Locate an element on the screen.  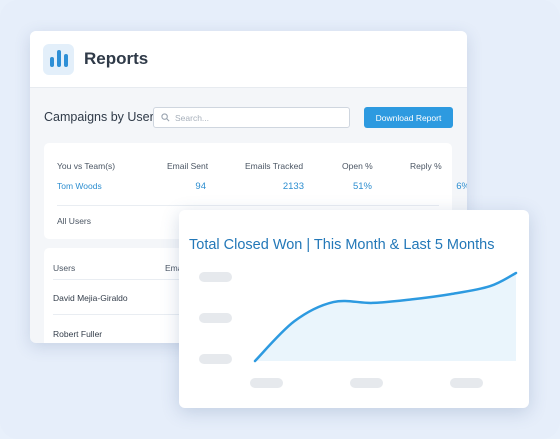
area-fill is located at coordinates (385, 317).